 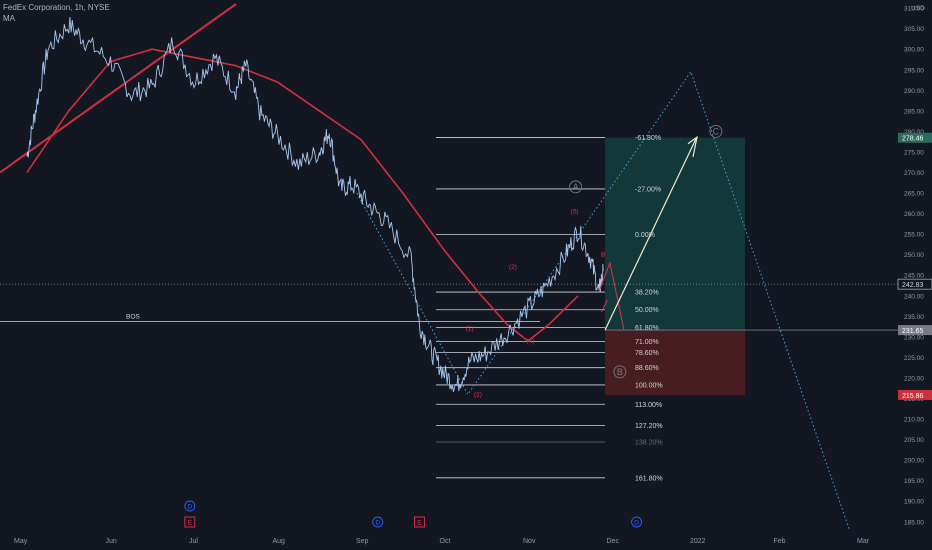 I want to click on price-tick-label: 235.00, so click(x=914, y=317).